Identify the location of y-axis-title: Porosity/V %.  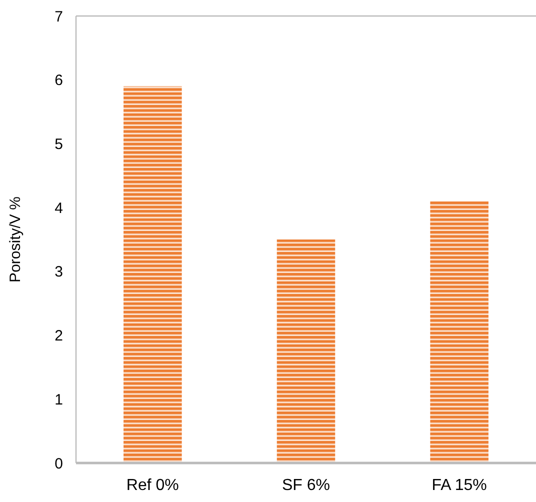
(15, 239).